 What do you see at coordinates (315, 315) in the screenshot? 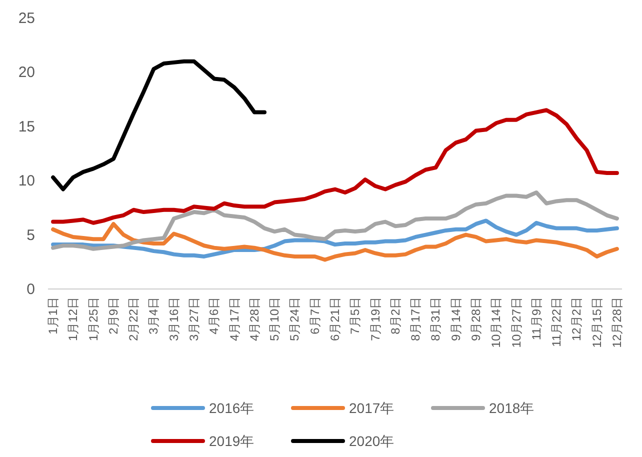
I see `x-tick-label: 6月7日` at bounding box center [315, 315].